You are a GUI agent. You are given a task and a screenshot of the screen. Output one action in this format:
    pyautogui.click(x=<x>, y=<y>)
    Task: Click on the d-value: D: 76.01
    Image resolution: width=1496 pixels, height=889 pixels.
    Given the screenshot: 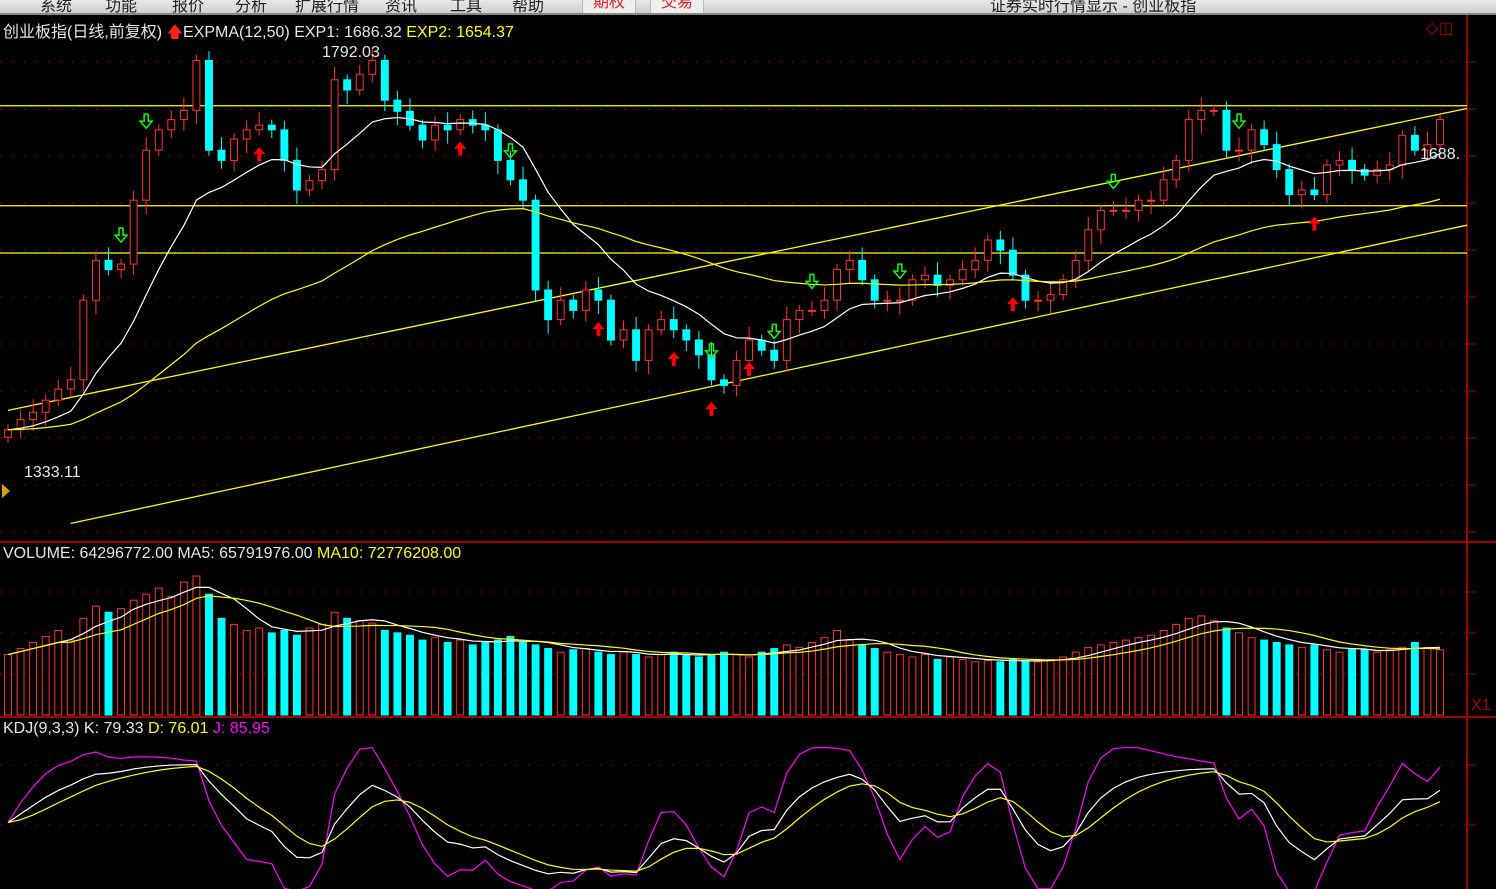 What is the action you would take?
    pyautogui.click(x=178, y=728)
    